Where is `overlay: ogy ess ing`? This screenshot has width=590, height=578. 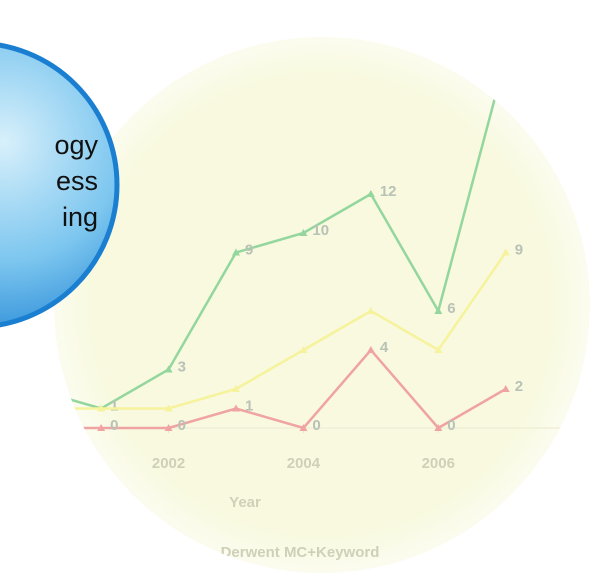
overlay: ogy ess ing is located at coordinates (60, 185).